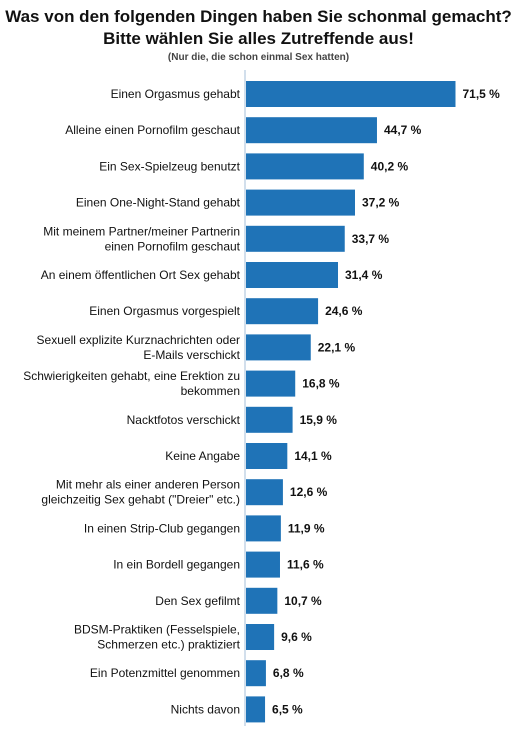 The image size is (517, 733). I want to click on category-label: Schmerzen etc.) praktiziert, so click(168, 645).